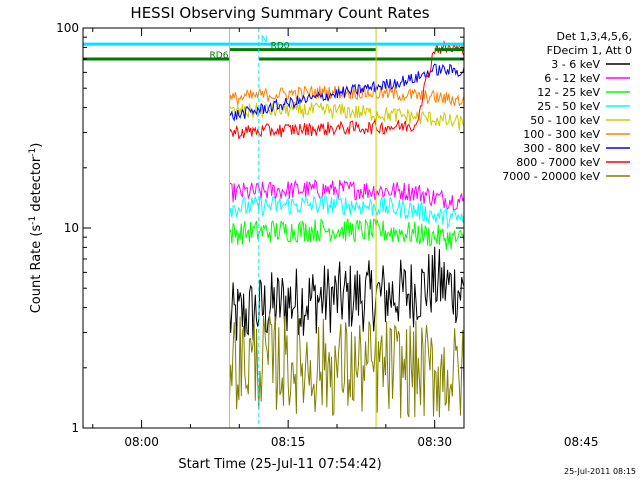 The width and height of the screenshot is (640, 480). Describe the element at coordinates (33, 152) in the screenshot. I see `y-axis-label-sup2: -1` at that location.